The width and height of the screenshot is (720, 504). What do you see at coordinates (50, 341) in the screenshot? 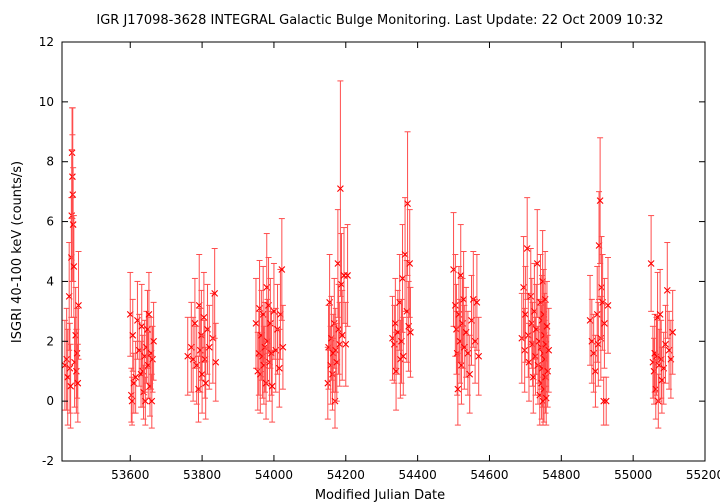
I see `y-tick-label: 2` at bounding box center [50, 341].